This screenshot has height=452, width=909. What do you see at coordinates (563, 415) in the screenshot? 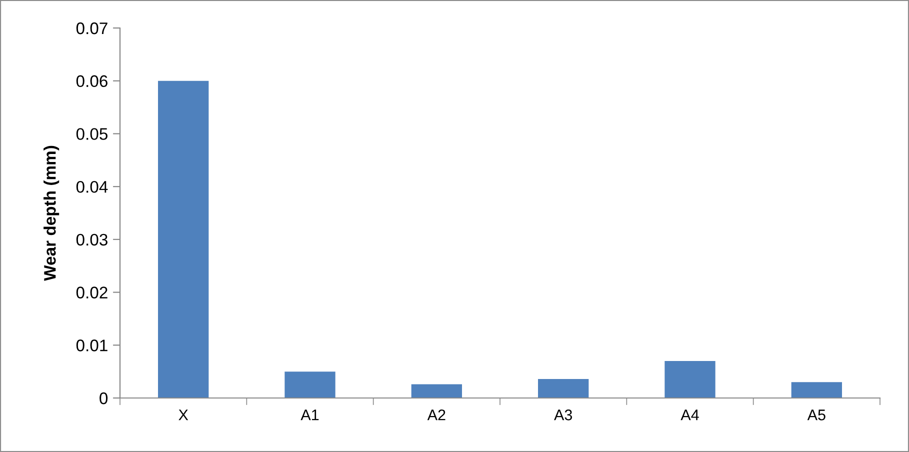
I see `x-tick-label: A3` at bounding box center [563, 415].